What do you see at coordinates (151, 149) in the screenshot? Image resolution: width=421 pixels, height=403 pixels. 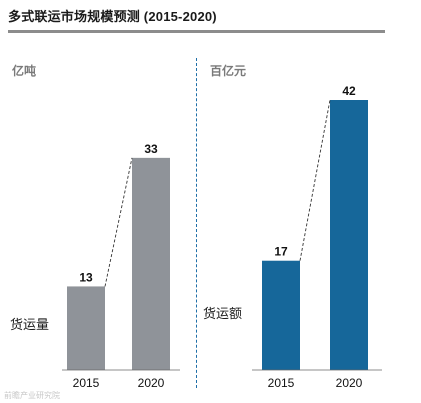 I see `left-value-label-2020: 33` at bounding box center [151, 149].